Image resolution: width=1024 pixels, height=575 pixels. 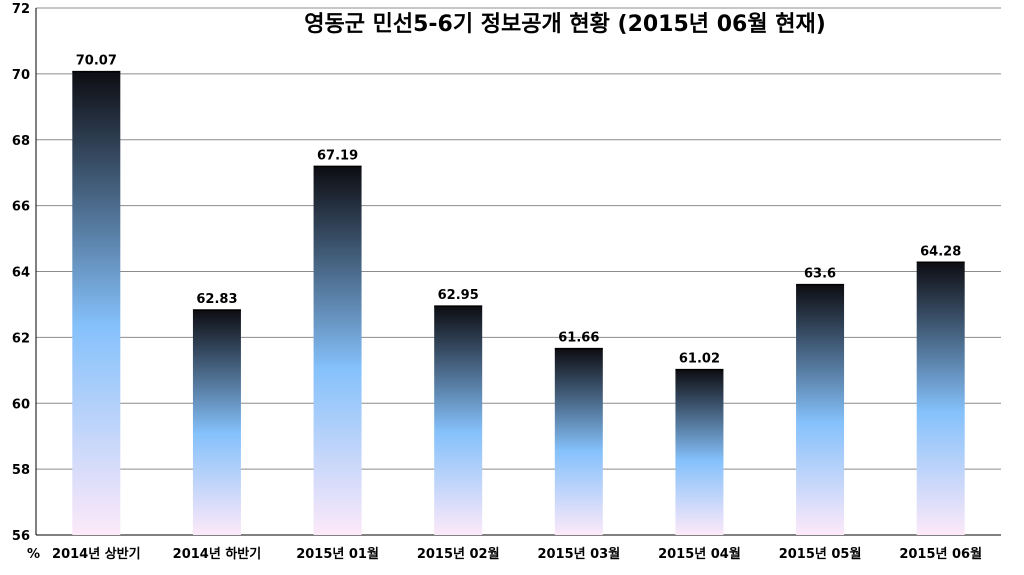 What do you see at coordinates (21, 338) in the screenshot?
I see `y-tick-label: 62` at bounding box center [21, 338].